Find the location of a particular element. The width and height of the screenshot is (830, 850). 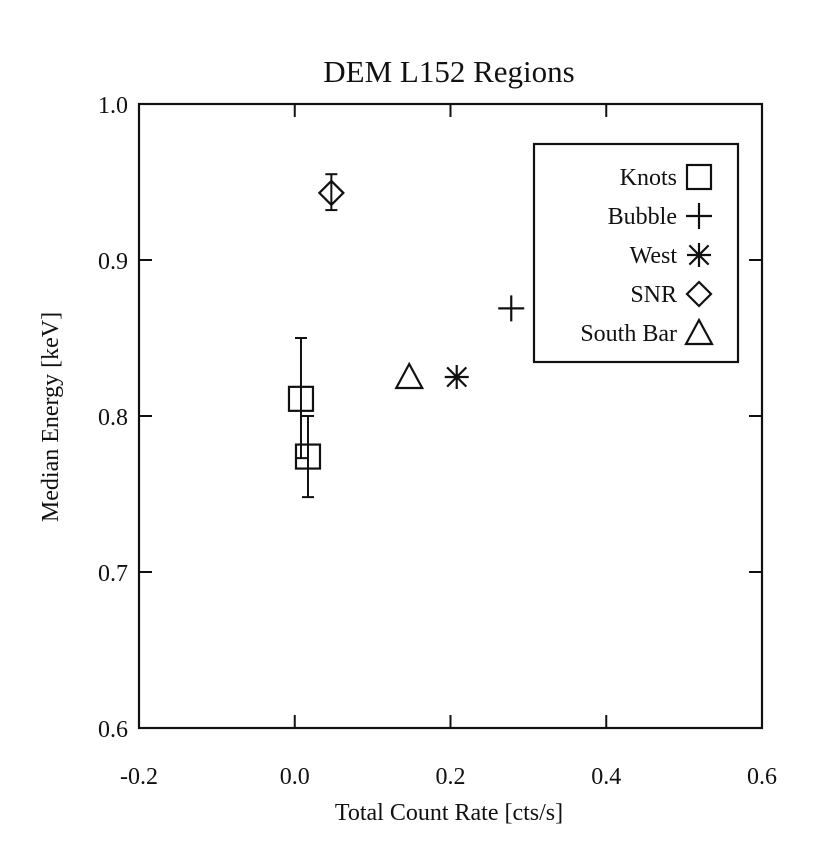

series-knots is located at coordinates (304, 418).